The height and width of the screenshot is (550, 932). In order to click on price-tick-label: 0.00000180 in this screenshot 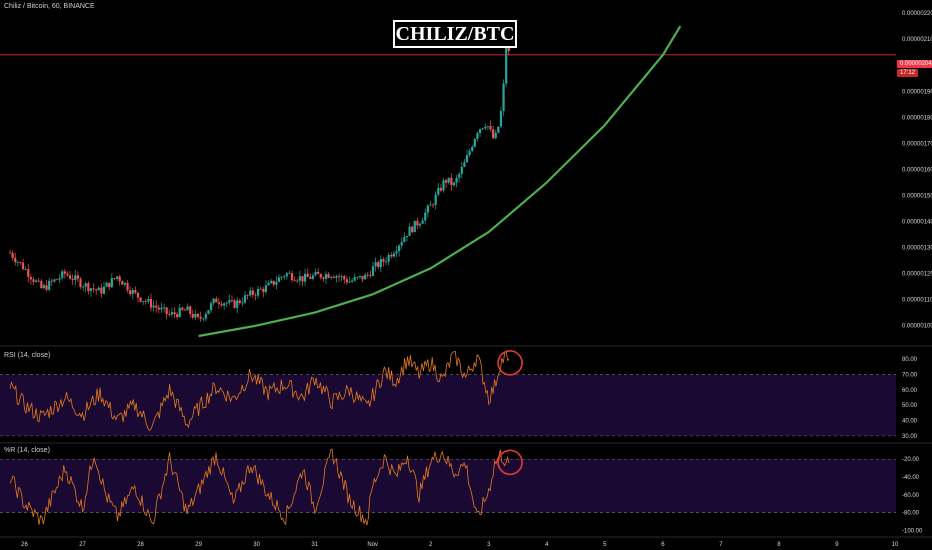, I will do `click(917, 118)`.